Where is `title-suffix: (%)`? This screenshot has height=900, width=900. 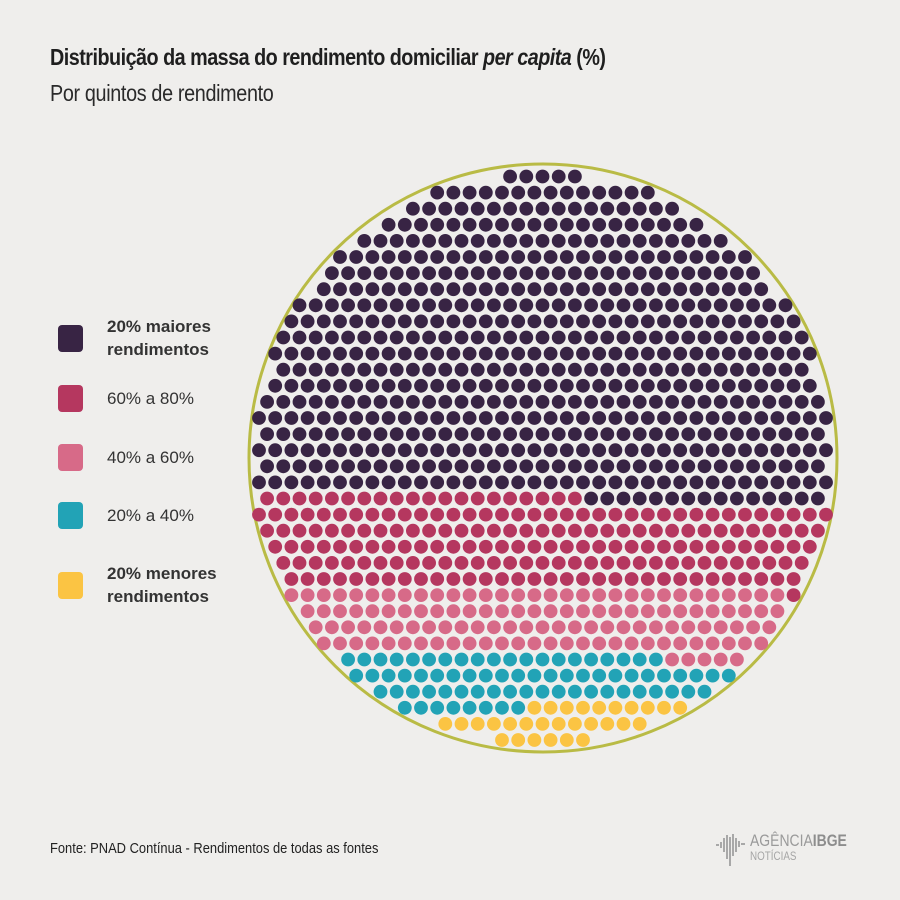 title-suffix: (%) is located at coordinates (588, 57).